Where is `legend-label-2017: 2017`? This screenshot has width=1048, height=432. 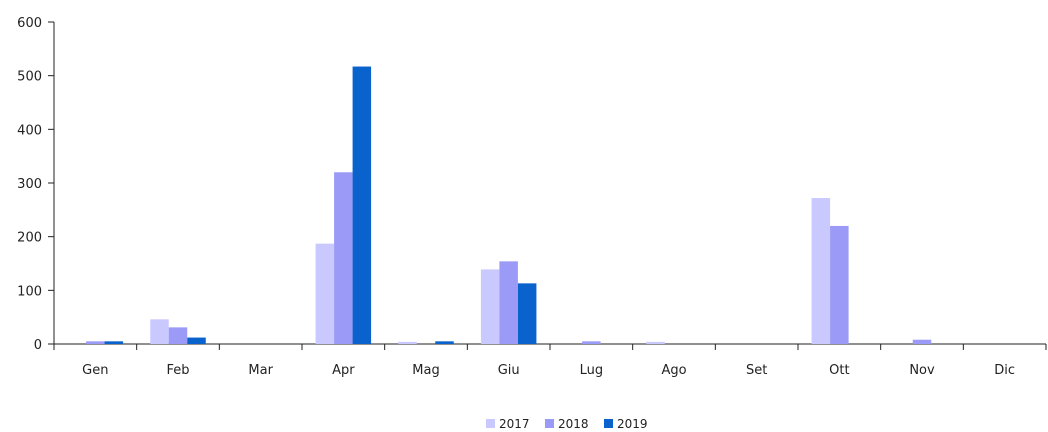 legend-label-2017: 2017 is located at coordinates (514, 424).